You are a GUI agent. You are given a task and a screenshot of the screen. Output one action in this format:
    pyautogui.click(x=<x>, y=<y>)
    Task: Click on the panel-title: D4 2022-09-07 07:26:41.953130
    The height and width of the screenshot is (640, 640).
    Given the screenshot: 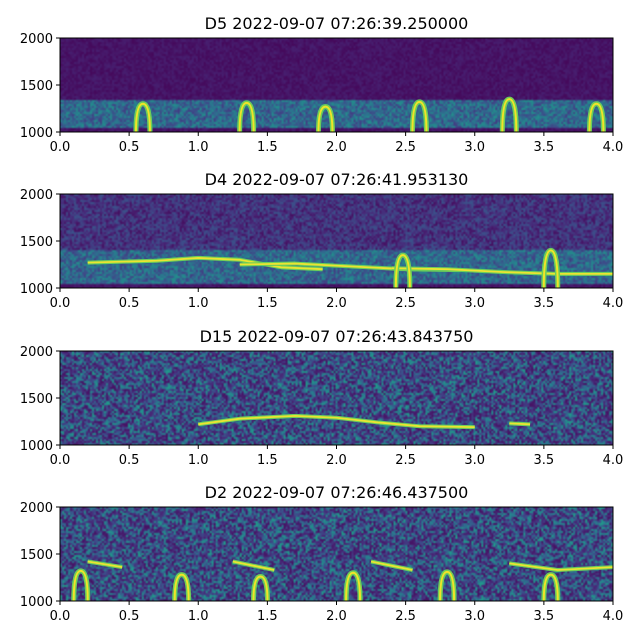 What is the action you would take?
    pyautogui.click(x=337, y=179)
    